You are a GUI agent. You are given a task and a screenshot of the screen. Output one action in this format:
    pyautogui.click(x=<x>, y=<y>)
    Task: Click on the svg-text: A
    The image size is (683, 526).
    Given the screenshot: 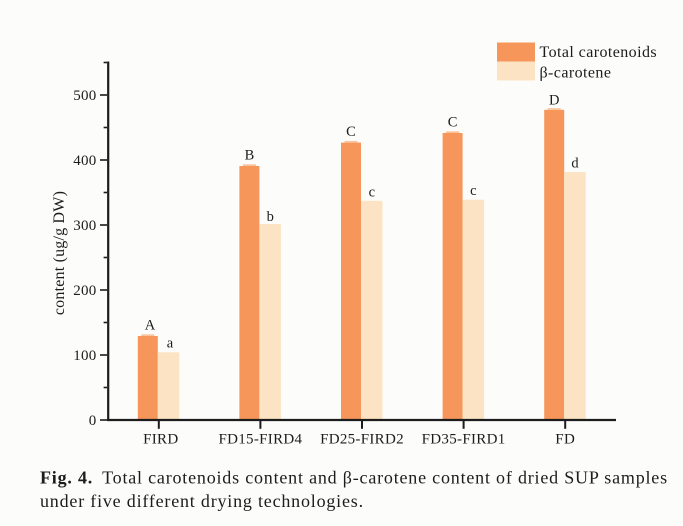 What is the action you would take?
    pyautogui.click(x=150, y=326)
    